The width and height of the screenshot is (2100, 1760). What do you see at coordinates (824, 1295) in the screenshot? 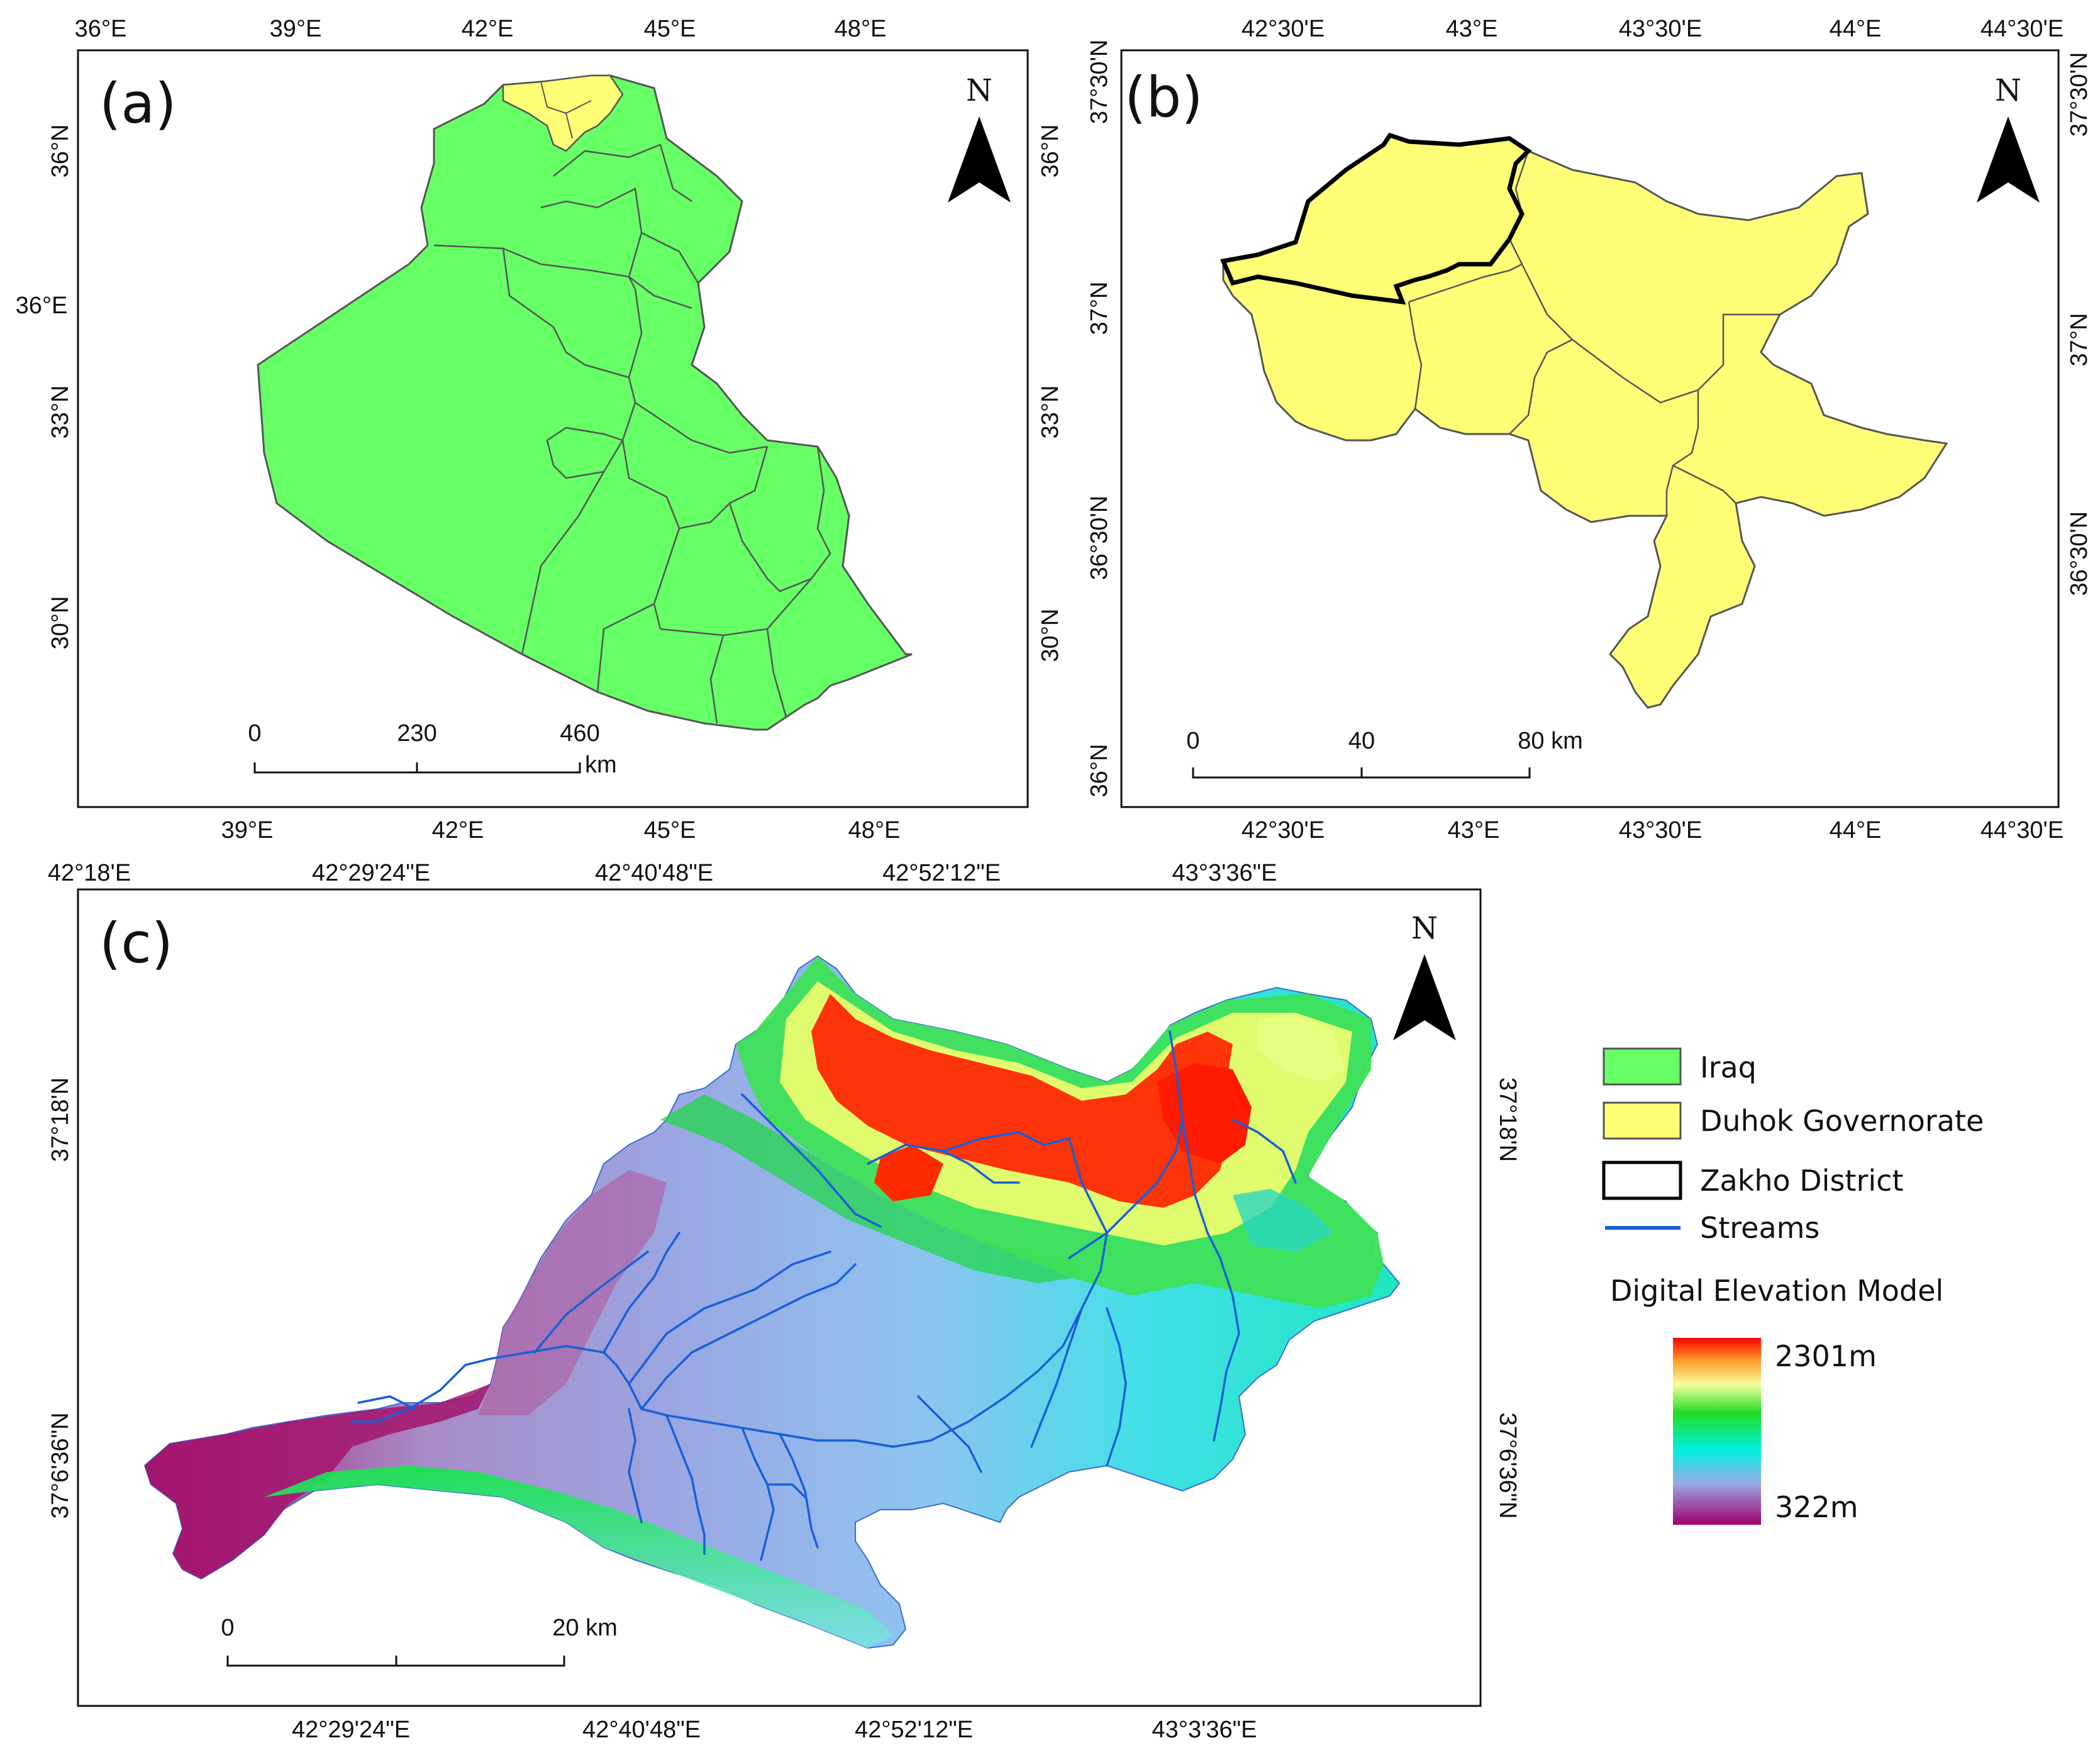
I see `streams` at bounding box center [824, 1295].